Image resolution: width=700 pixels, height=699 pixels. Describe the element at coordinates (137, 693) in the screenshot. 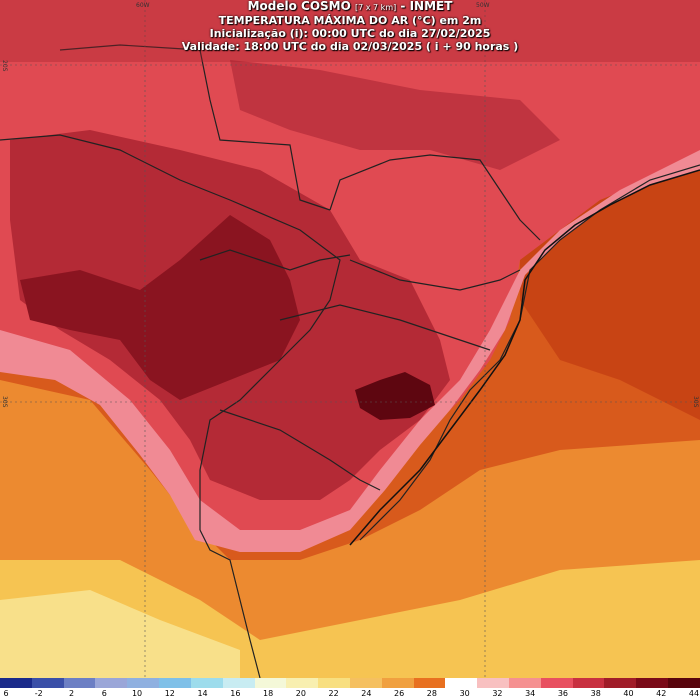

I see `legend-tick-label: 10` at that location.